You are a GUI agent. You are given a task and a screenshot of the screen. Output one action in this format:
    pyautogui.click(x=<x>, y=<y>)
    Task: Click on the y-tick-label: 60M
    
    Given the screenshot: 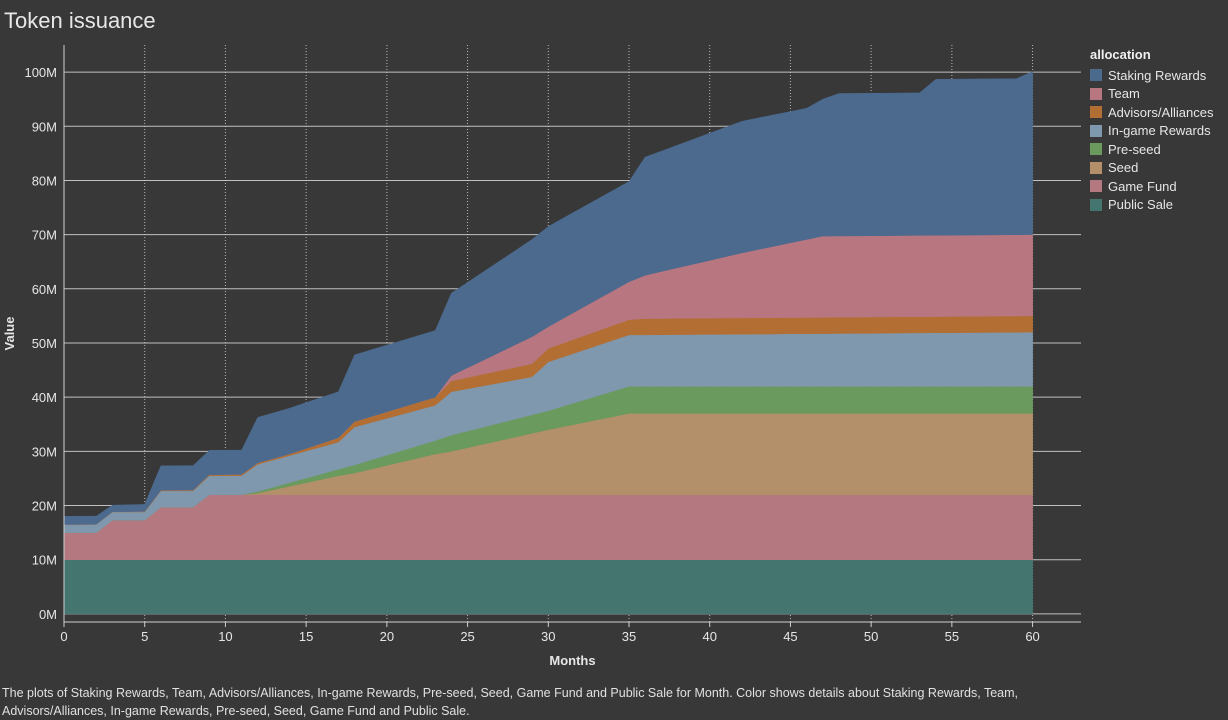 What is the action you would take?
    pyautogui.click(x=44, y=289)
    